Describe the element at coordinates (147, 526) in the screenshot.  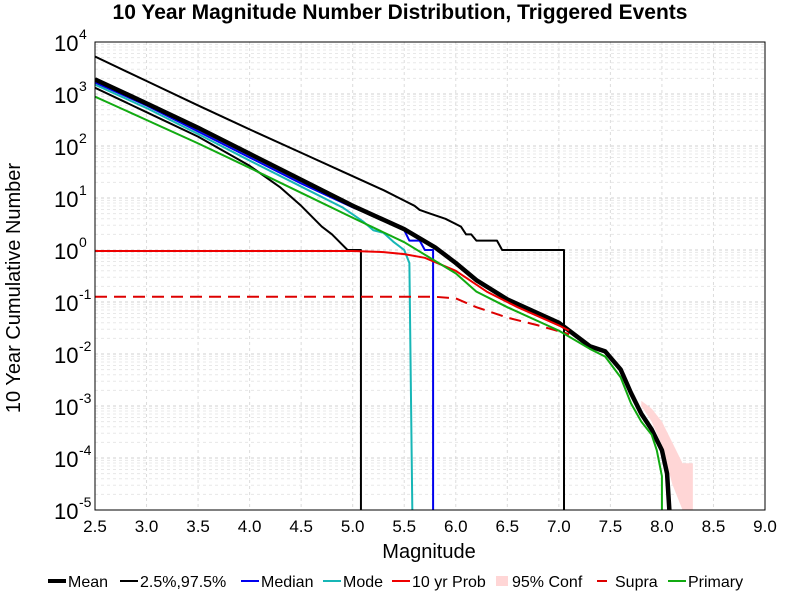
I see `x-tick-label: 3.0` at that location.